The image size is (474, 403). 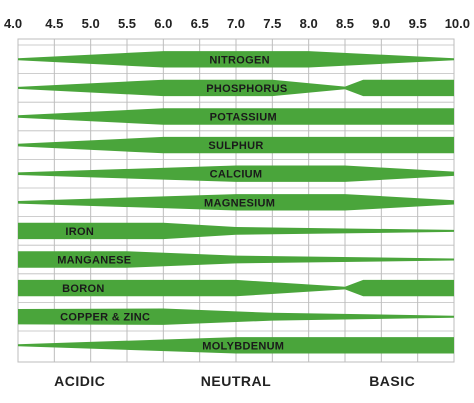 I want to click on x-tick-label: 5.5, so click(x=127, y=23).